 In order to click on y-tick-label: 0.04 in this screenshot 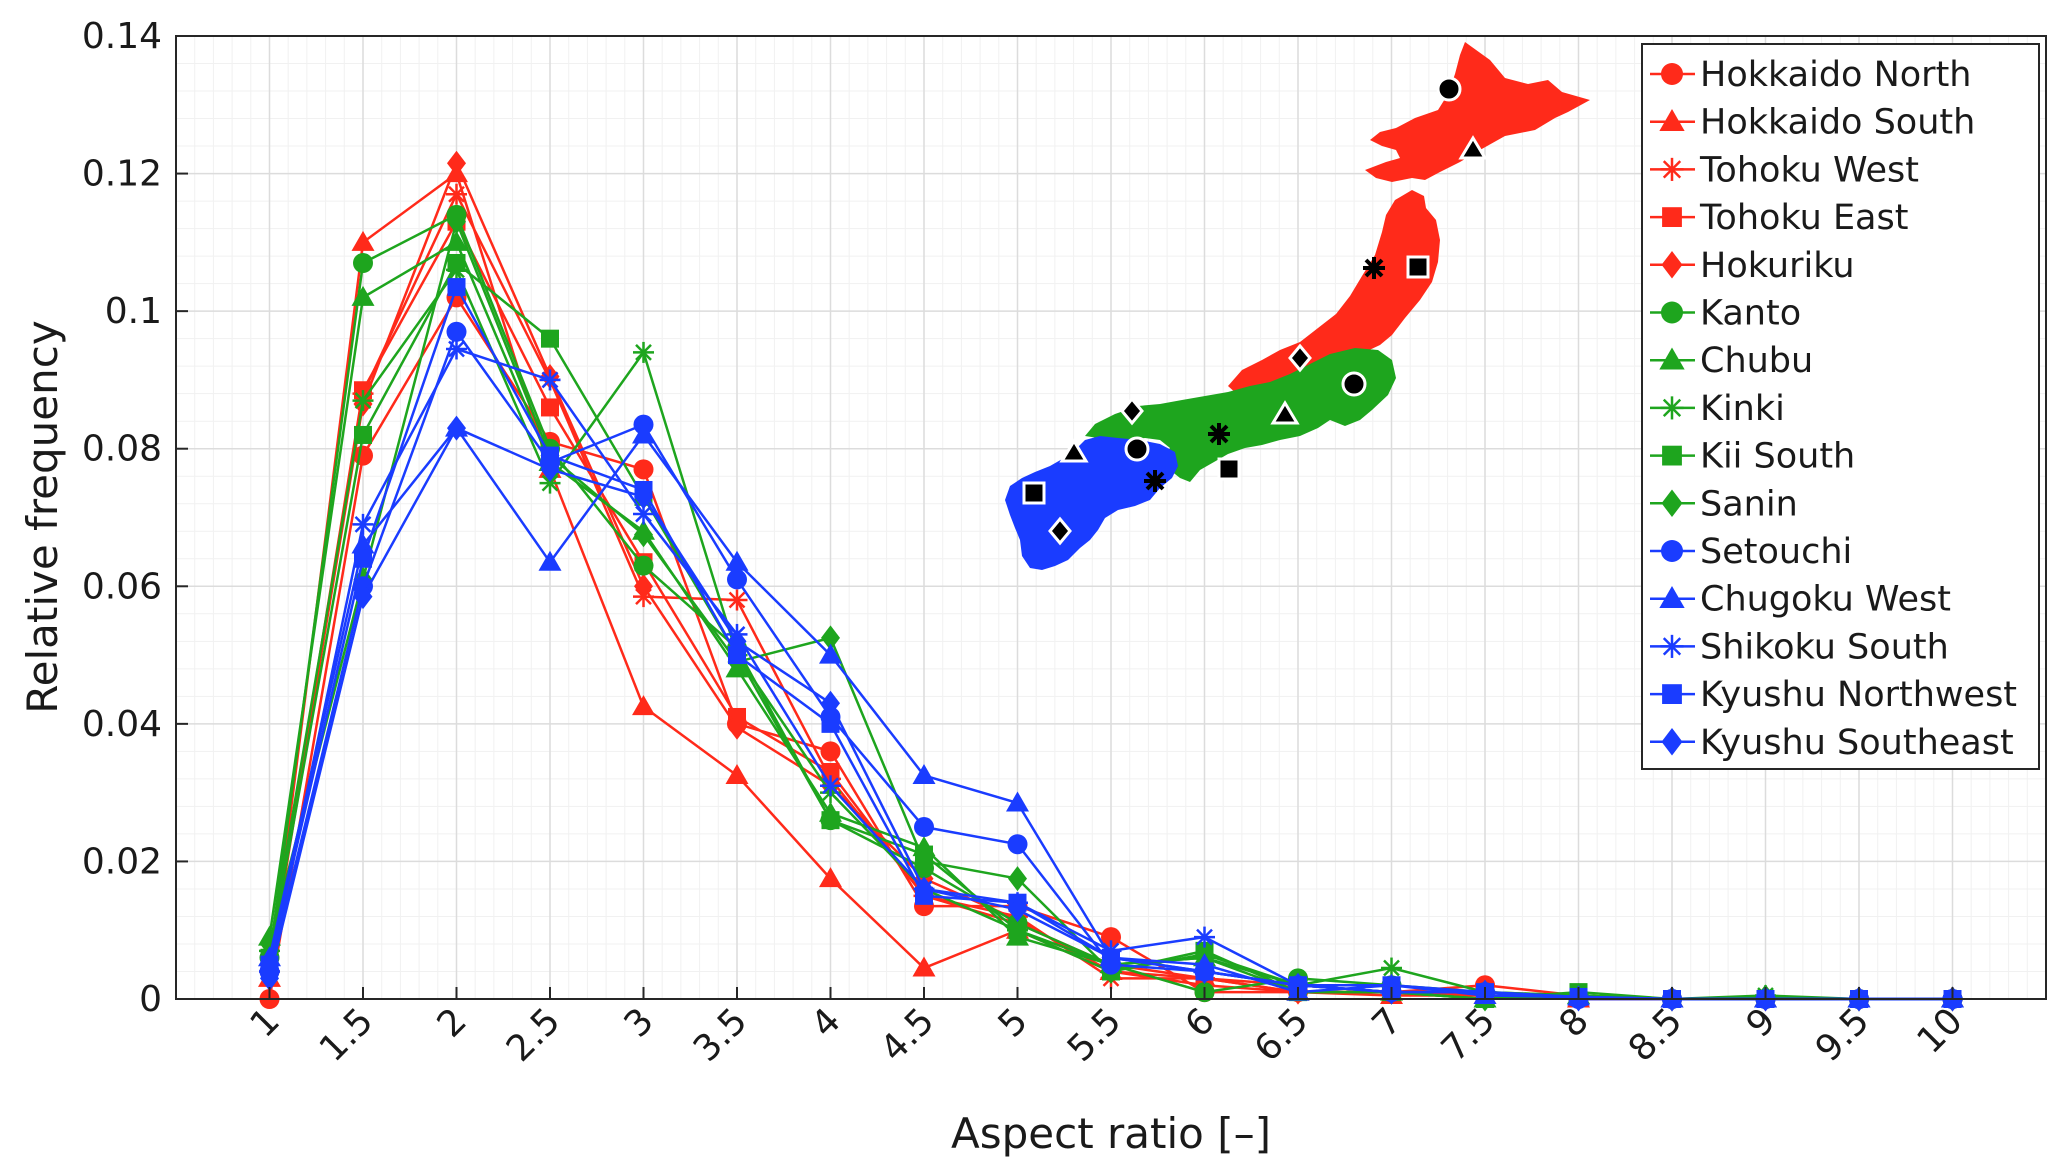, I will do `click(122, 724)`.